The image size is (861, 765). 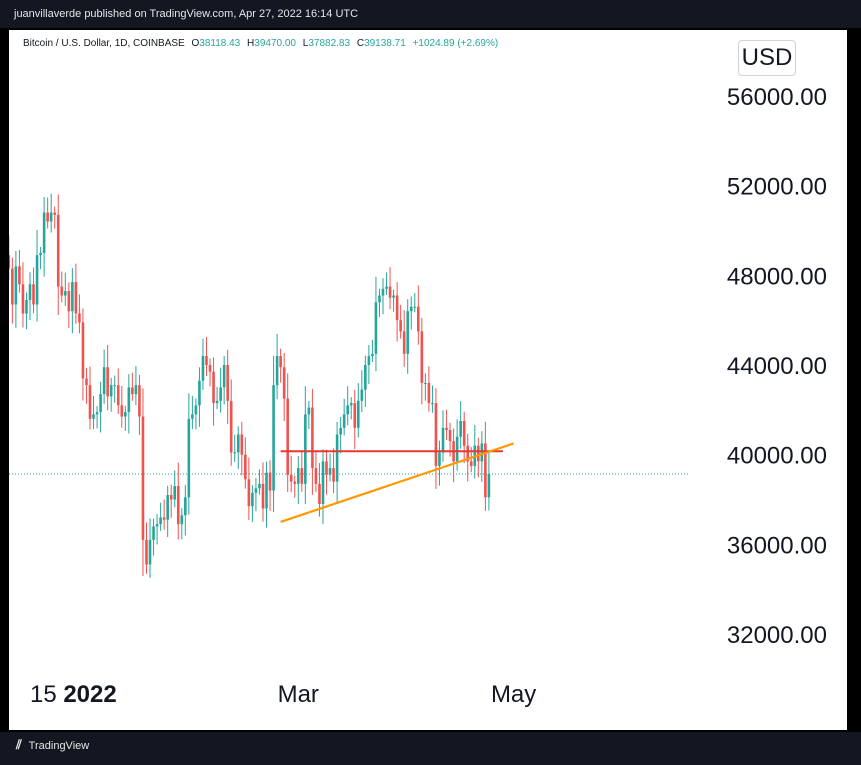 I want to click on x-tick-label: 15, so click(x=43, y=694).